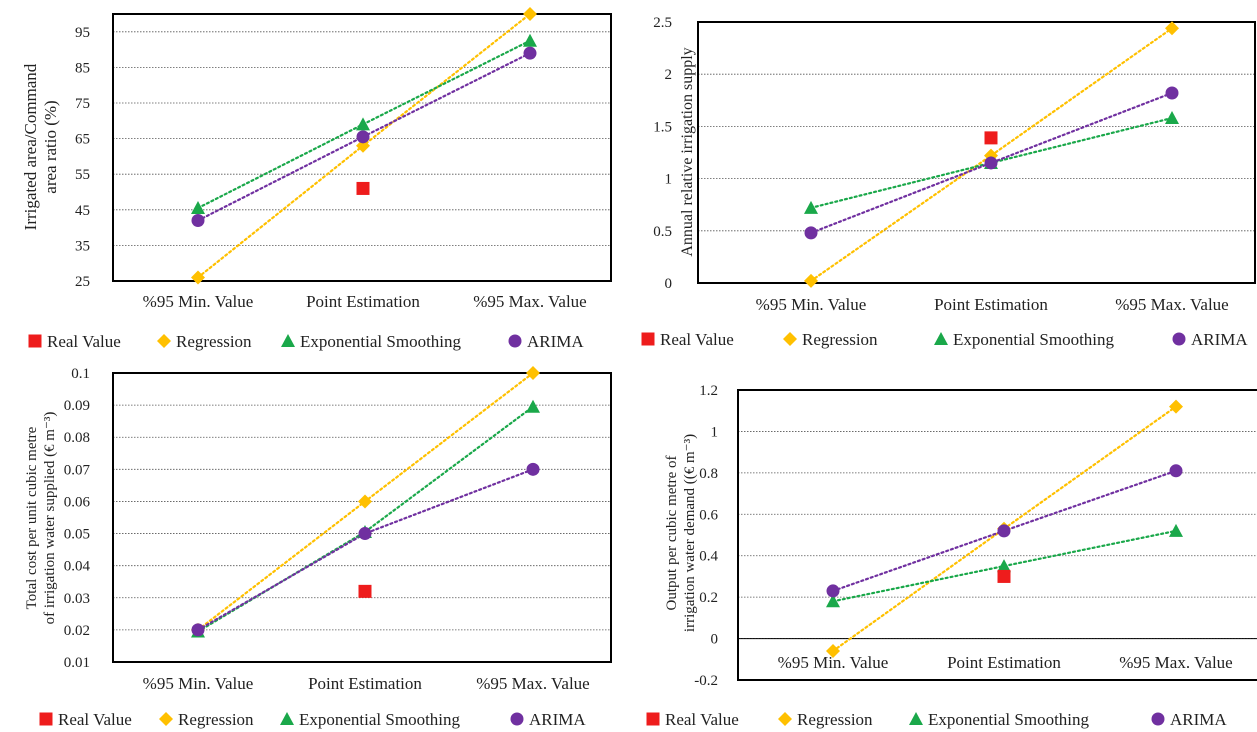 Image resolution: width=1257 pixels, height=732 pixels. I want to click on y-tick-label: 1.5, so click(662, 127).